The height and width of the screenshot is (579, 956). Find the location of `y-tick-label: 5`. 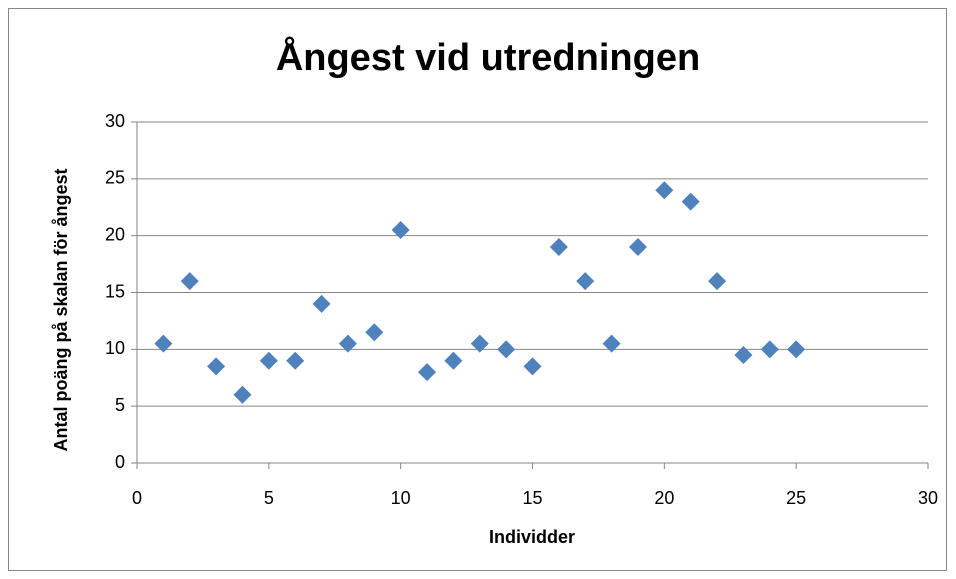

y-tick-label: 5 is located at coordinates (120, 405).